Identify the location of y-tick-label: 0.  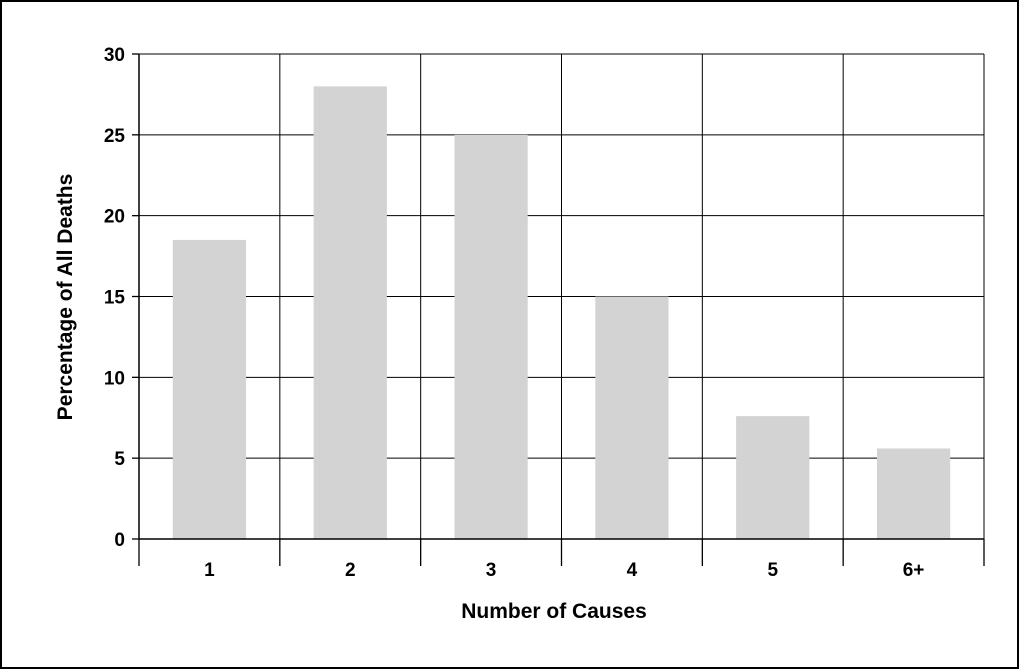
(119, 540).